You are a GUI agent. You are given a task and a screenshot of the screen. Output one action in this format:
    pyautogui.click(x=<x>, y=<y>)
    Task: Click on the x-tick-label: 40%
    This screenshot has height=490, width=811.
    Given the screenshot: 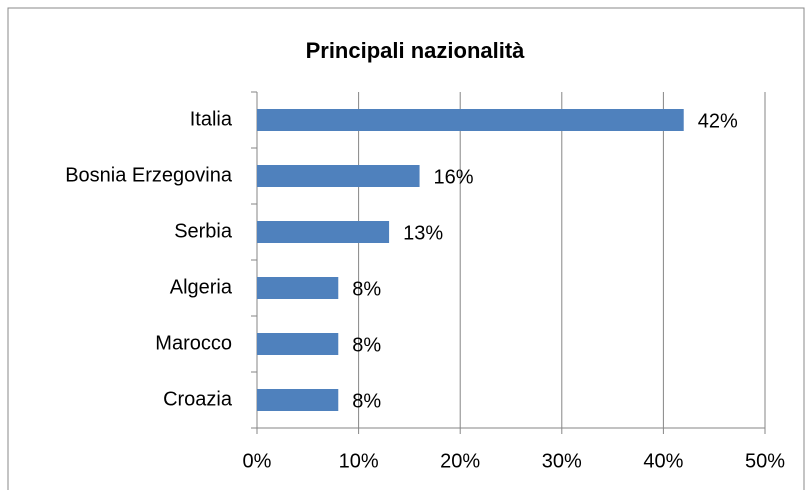 What is the action you would take?
    pyautogui.click(x=663, y=461)
    